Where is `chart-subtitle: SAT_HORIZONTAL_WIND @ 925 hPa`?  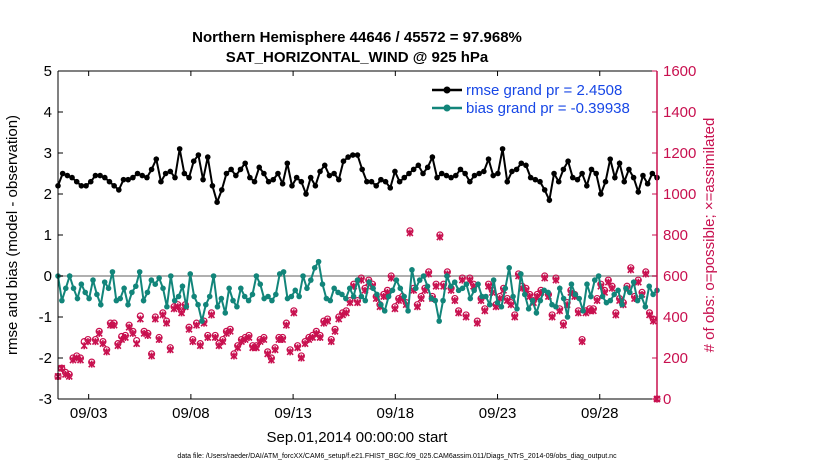 chart-subtitle: SAT_HORIZONTAL_WIND @ 925 hPa is located at coordinates (357, 57).